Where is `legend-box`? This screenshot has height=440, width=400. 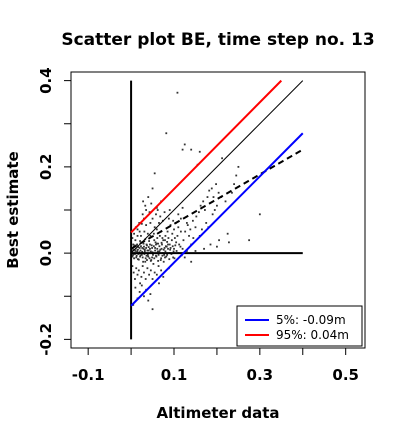
legend-box is located at coordinates (299, 326).